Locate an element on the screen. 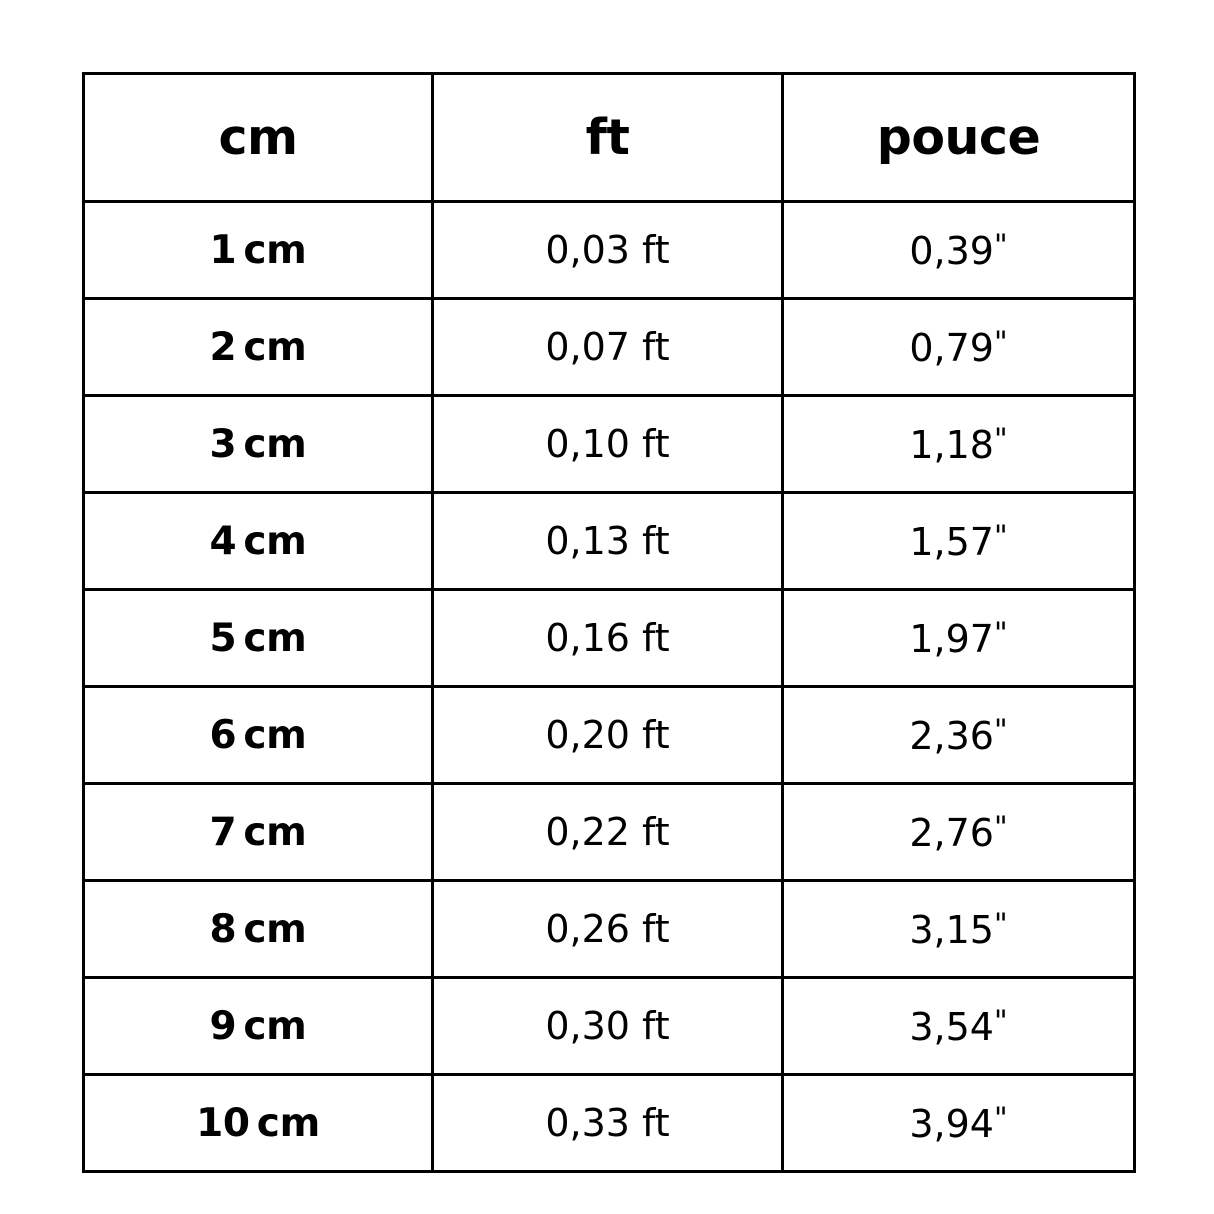  cell-pouce: 2,76" is located at coordinates (958, 832).